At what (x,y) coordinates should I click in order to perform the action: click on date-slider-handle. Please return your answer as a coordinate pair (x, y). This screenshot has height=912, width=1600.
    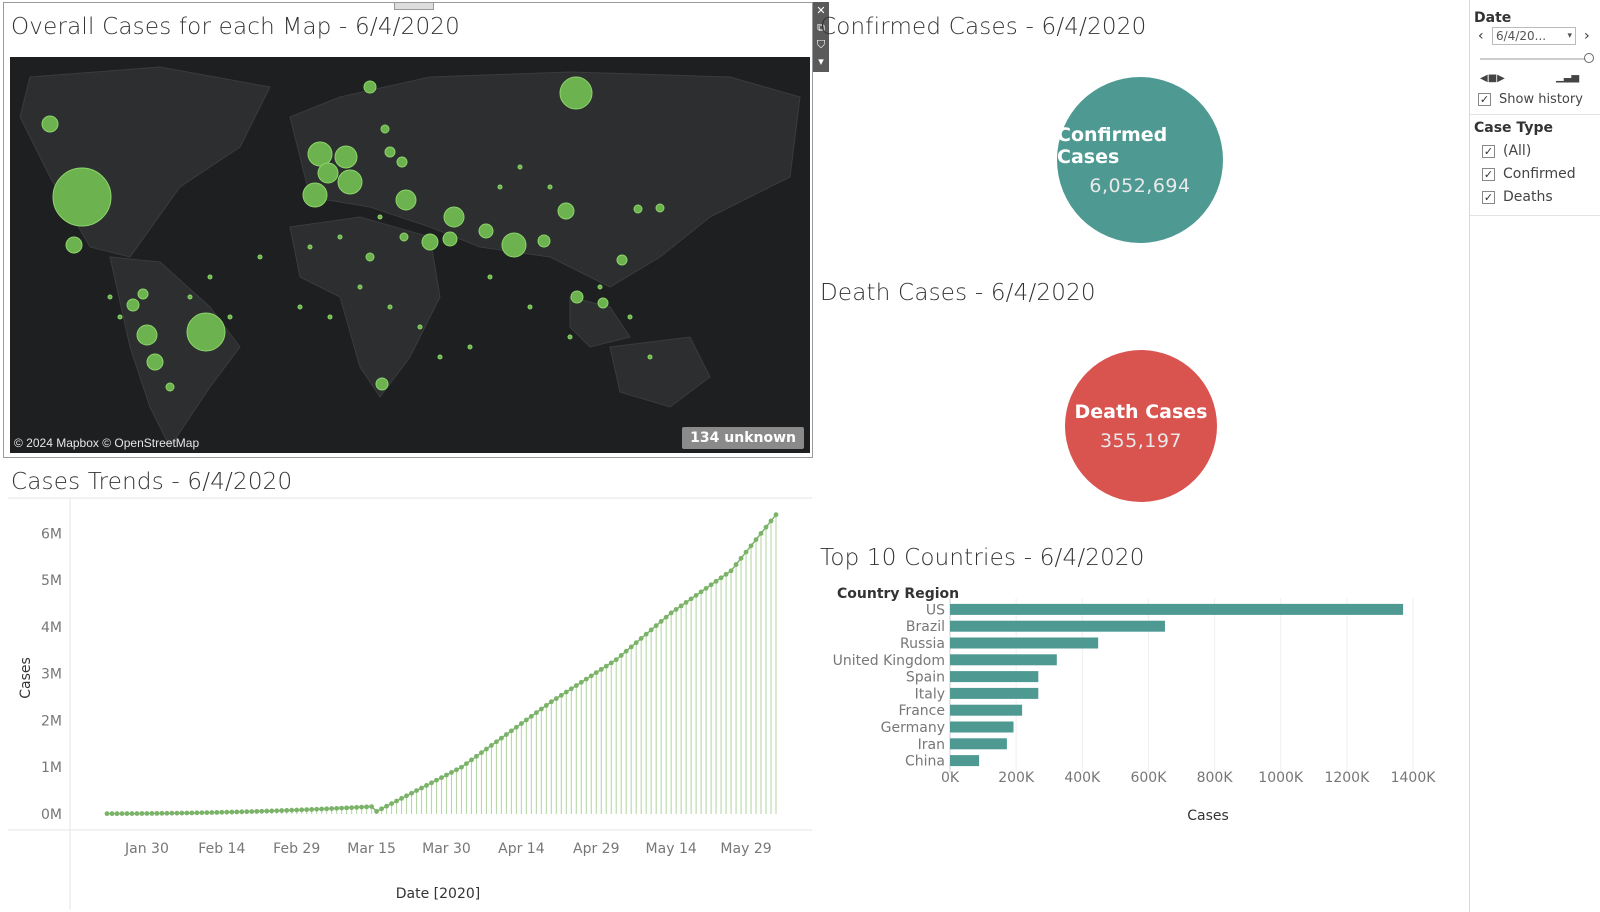
    Looking at the image, I should click on (1589, 58).